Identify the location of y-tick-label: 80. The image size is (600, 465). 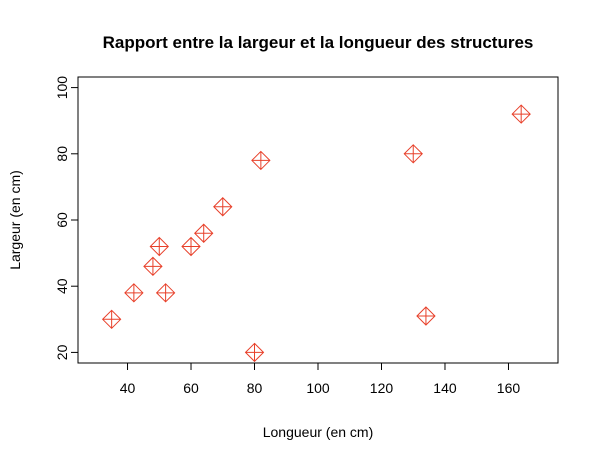
(62, 154).